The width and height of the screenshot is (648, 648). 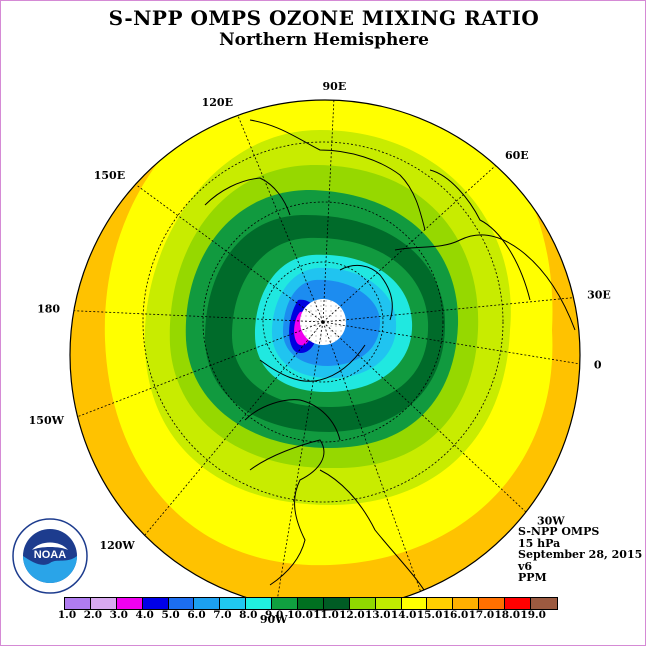 What do you see at coordinates (507, 615) in the screenshot?
I see `colorbar-tick-label: 18.0` at bounding box center [507, 615].